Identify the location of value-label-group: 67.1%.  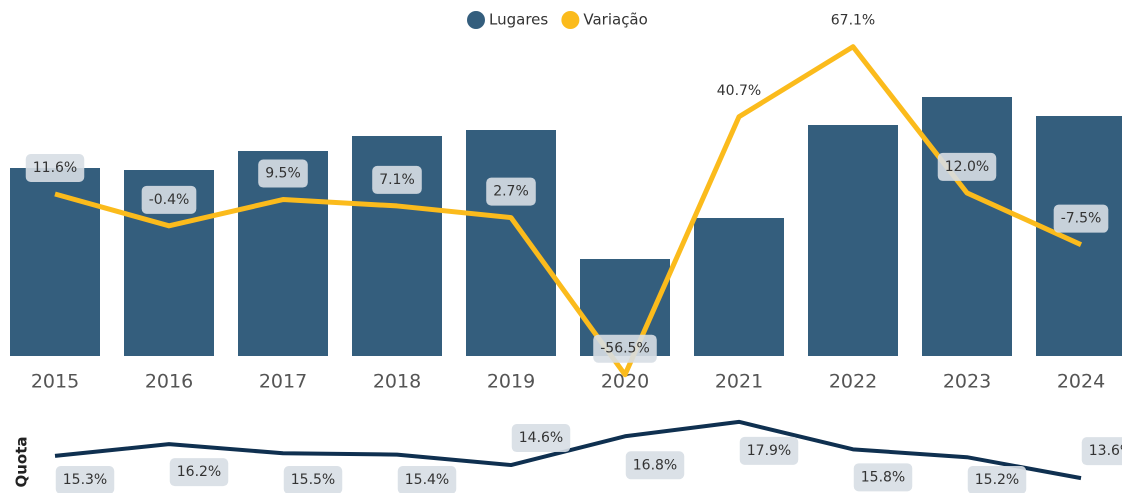
(853, 21).